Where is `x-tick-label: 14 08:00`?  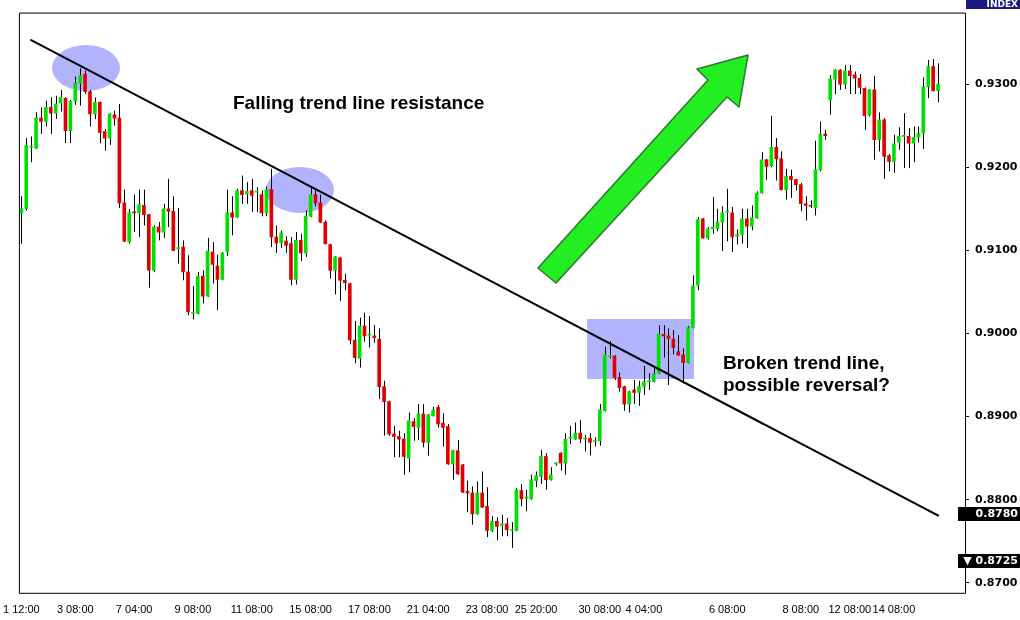
x-tick-label: 14 08:00 is located at coordinates (894, 609).